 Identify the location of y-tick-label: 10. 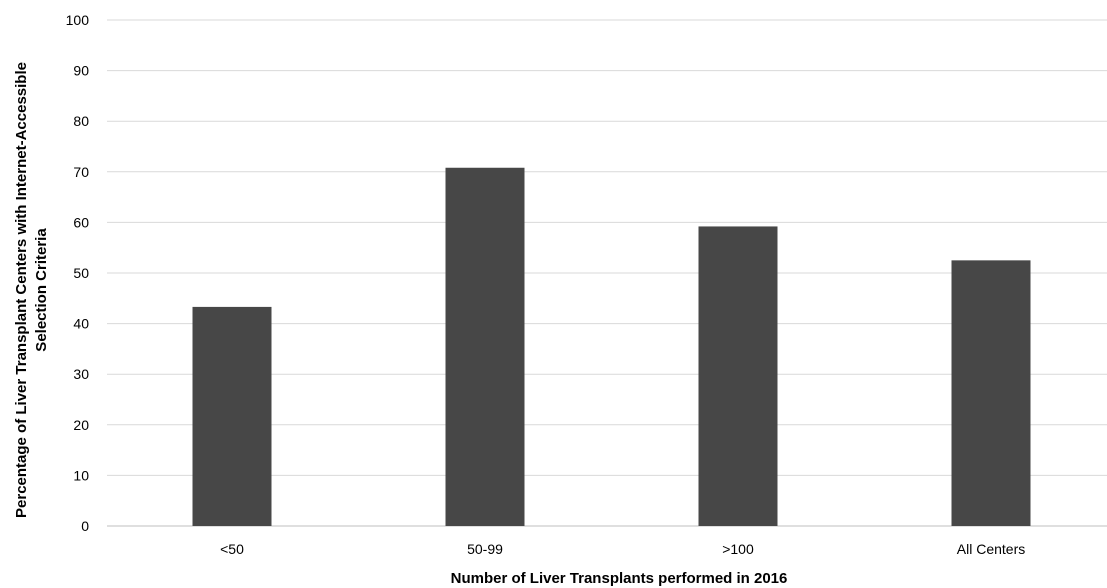
(81, 475).